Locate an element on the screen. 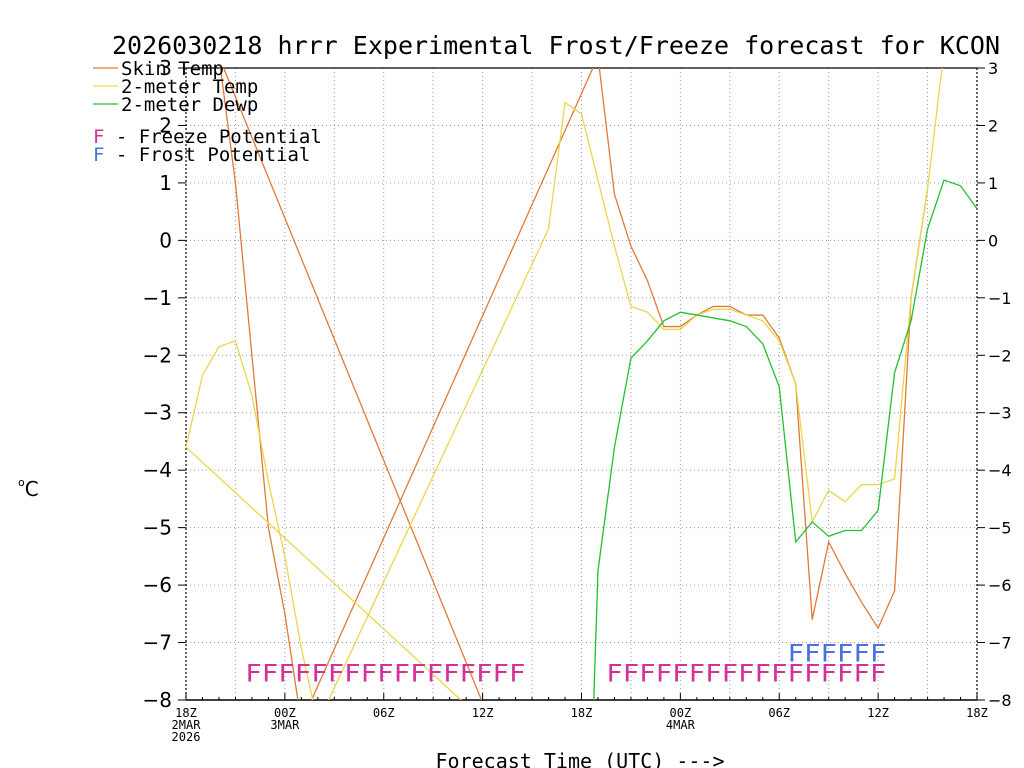  legend-label: 2-meter Temp is located at coordinates (189, 87).